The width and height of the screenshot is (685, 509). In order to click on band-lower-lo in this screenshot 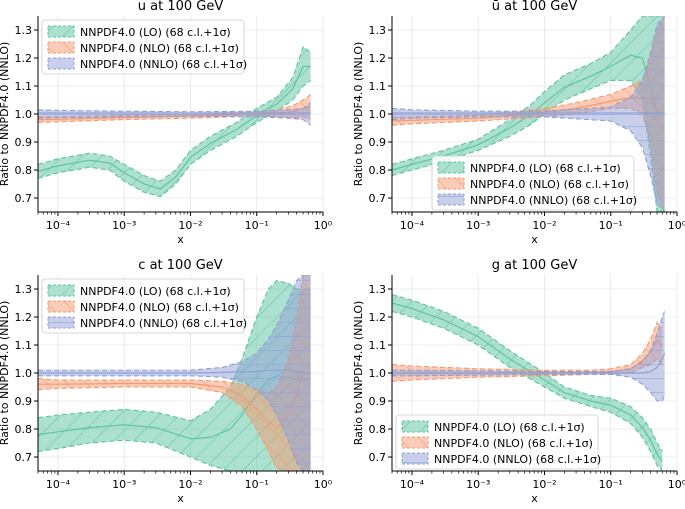, I will do `click(174, 138)`.